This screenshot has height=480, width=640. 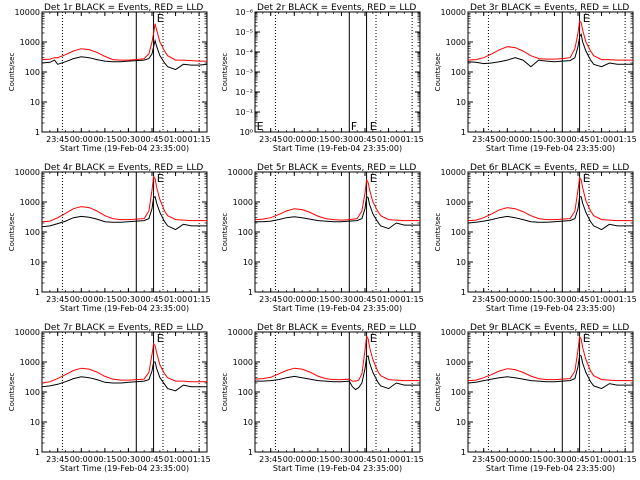 What do you see at coordinates (123, 328) in the screenshot?
I see `panel-title: Det 7r BLACK = Events, RED = LLD` at bounding box center [123, 328].